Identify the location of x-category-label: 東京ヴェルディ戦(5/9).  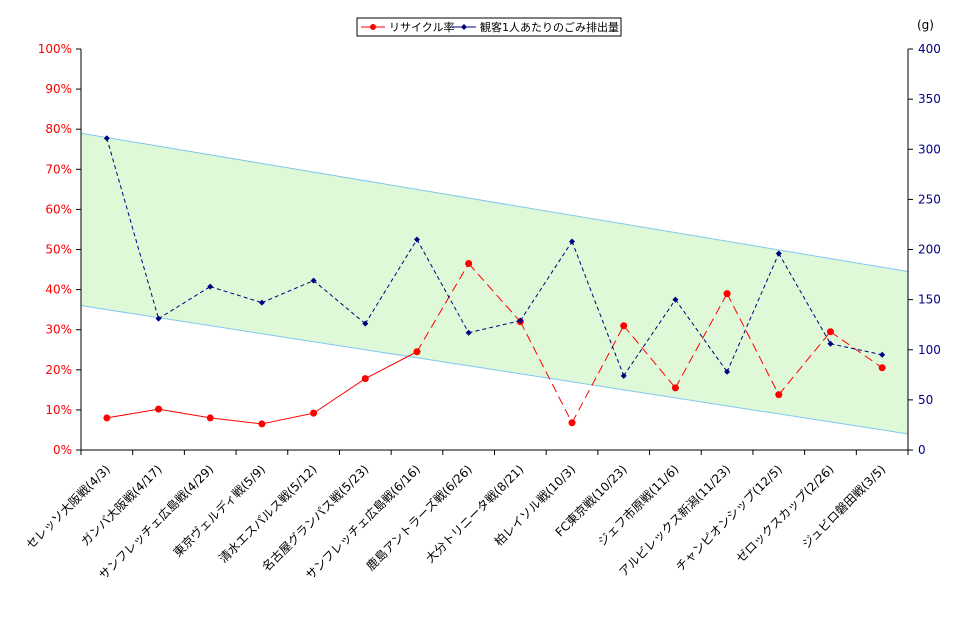
(219, 511).